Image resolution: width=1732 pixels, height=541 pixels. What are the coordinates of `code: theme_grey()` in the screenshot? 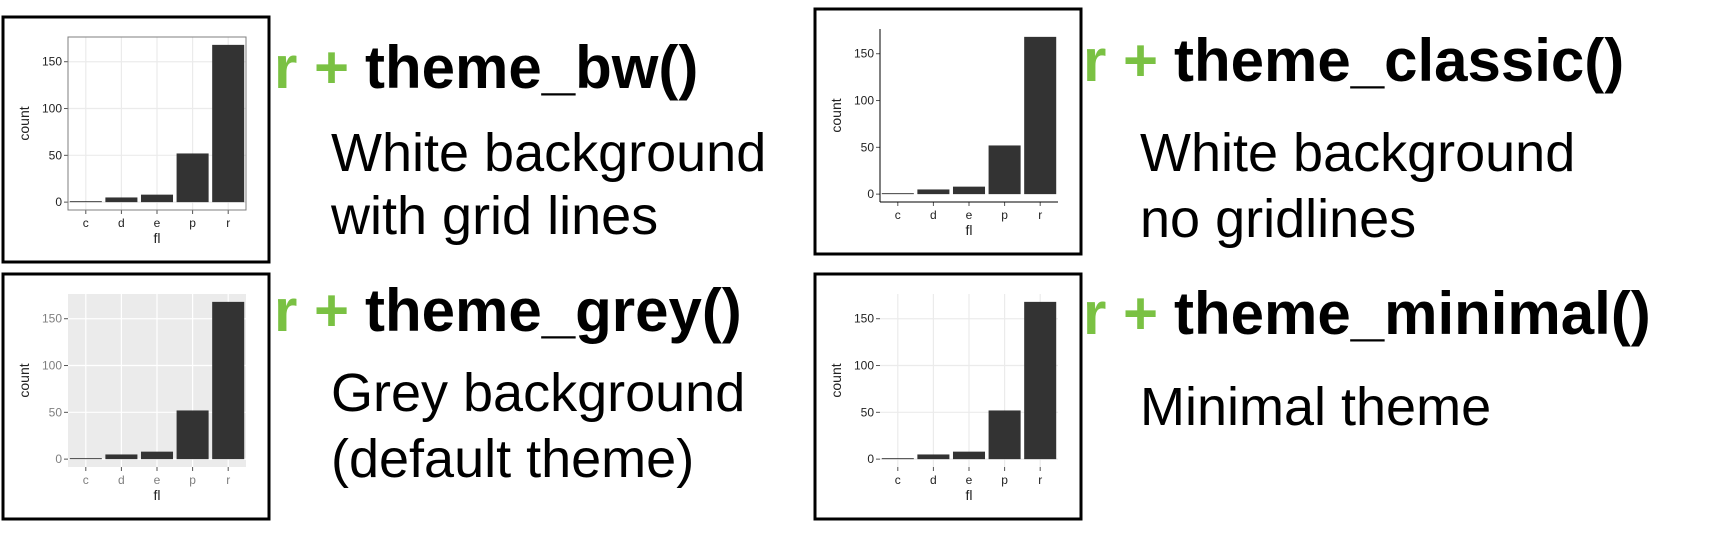 It's located at (553, 310).